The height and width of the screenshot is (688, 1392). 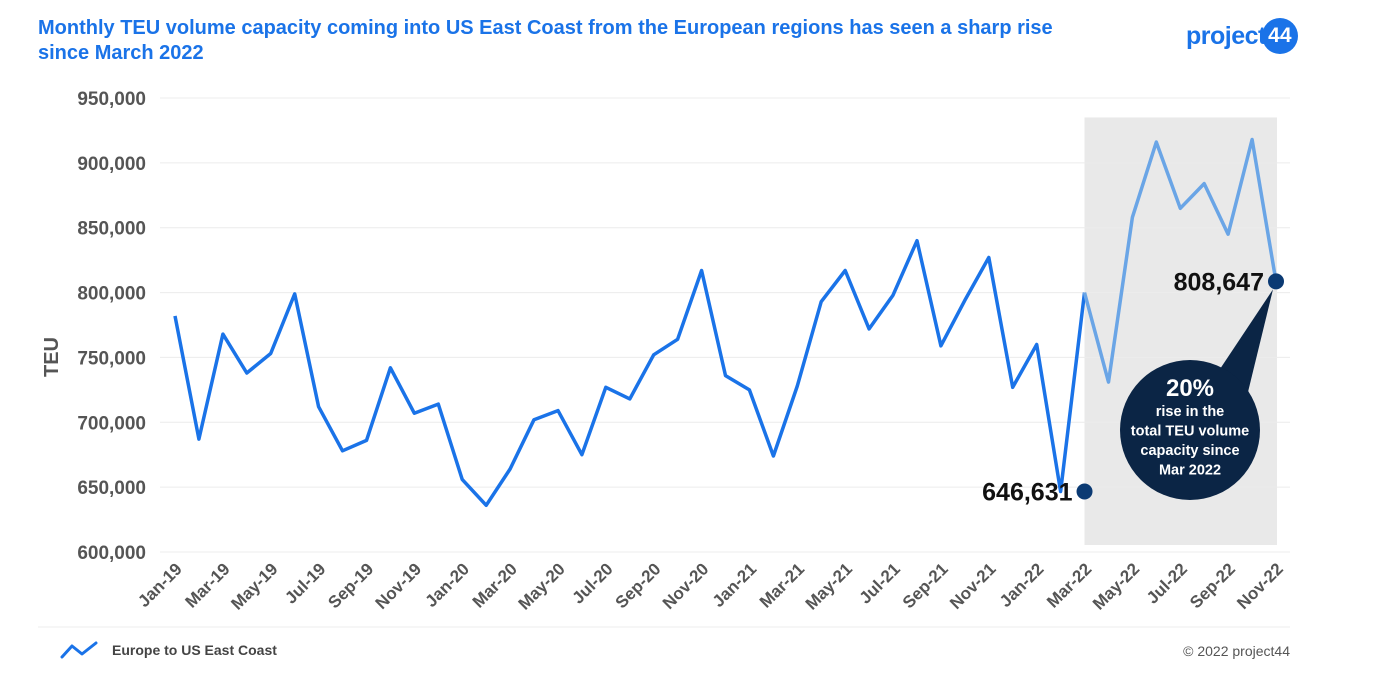 What do you see at coordinates (973, 586) in the screenshot?
I see `x-tick-label: Nov-21` at bounding box center [973, 586].